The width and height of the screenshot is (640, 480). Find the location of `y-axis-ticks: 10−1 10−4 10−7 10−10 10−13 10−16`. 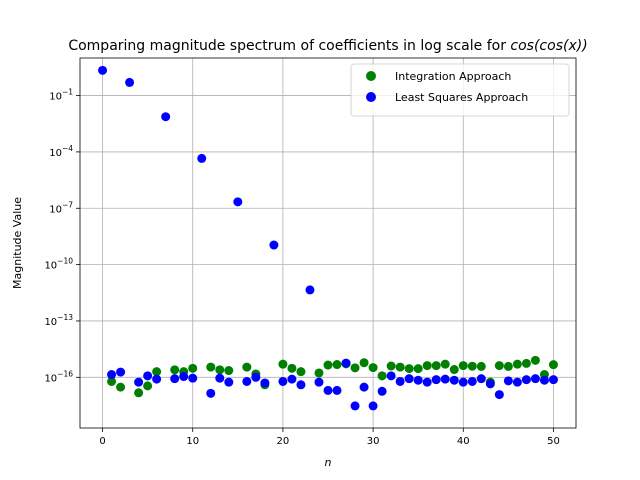

y-axis-ticks: 10−1 10−4 10−7 10−10 10−13 10−16 is located at coordinates (62, 236).